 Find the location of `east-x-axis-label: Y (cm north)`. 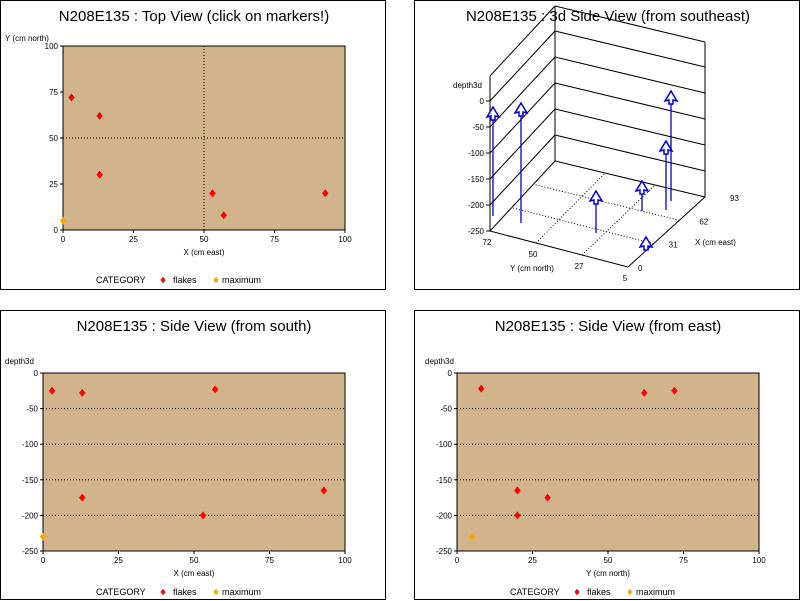

east-x-axis-label: Y (cm north) is located at coordinates (608, 573).